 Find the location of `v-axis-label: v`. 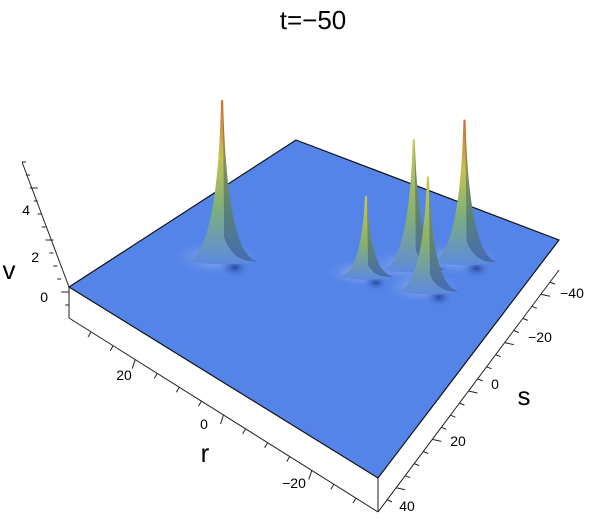

v-axis-label: v is located at coordinates (9, 270).